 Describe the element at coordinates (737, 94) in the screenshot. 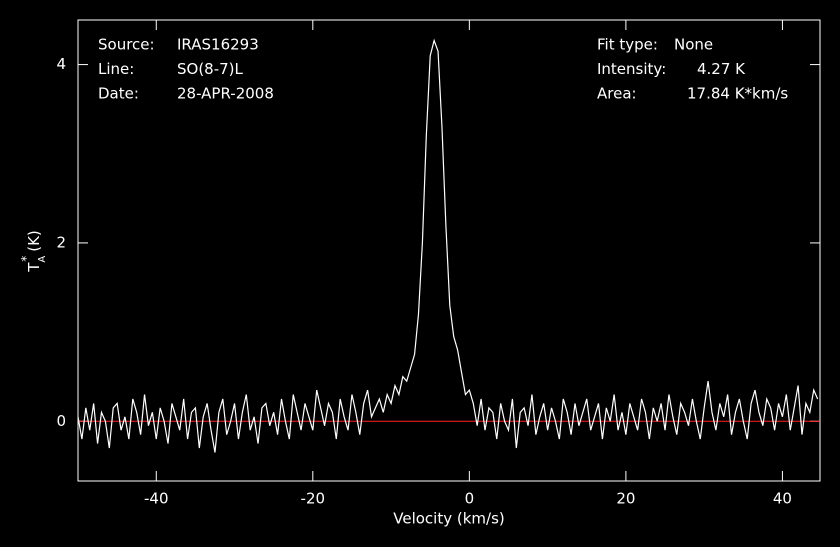

I see `info-value: 17.84 K*km/s` at that location.